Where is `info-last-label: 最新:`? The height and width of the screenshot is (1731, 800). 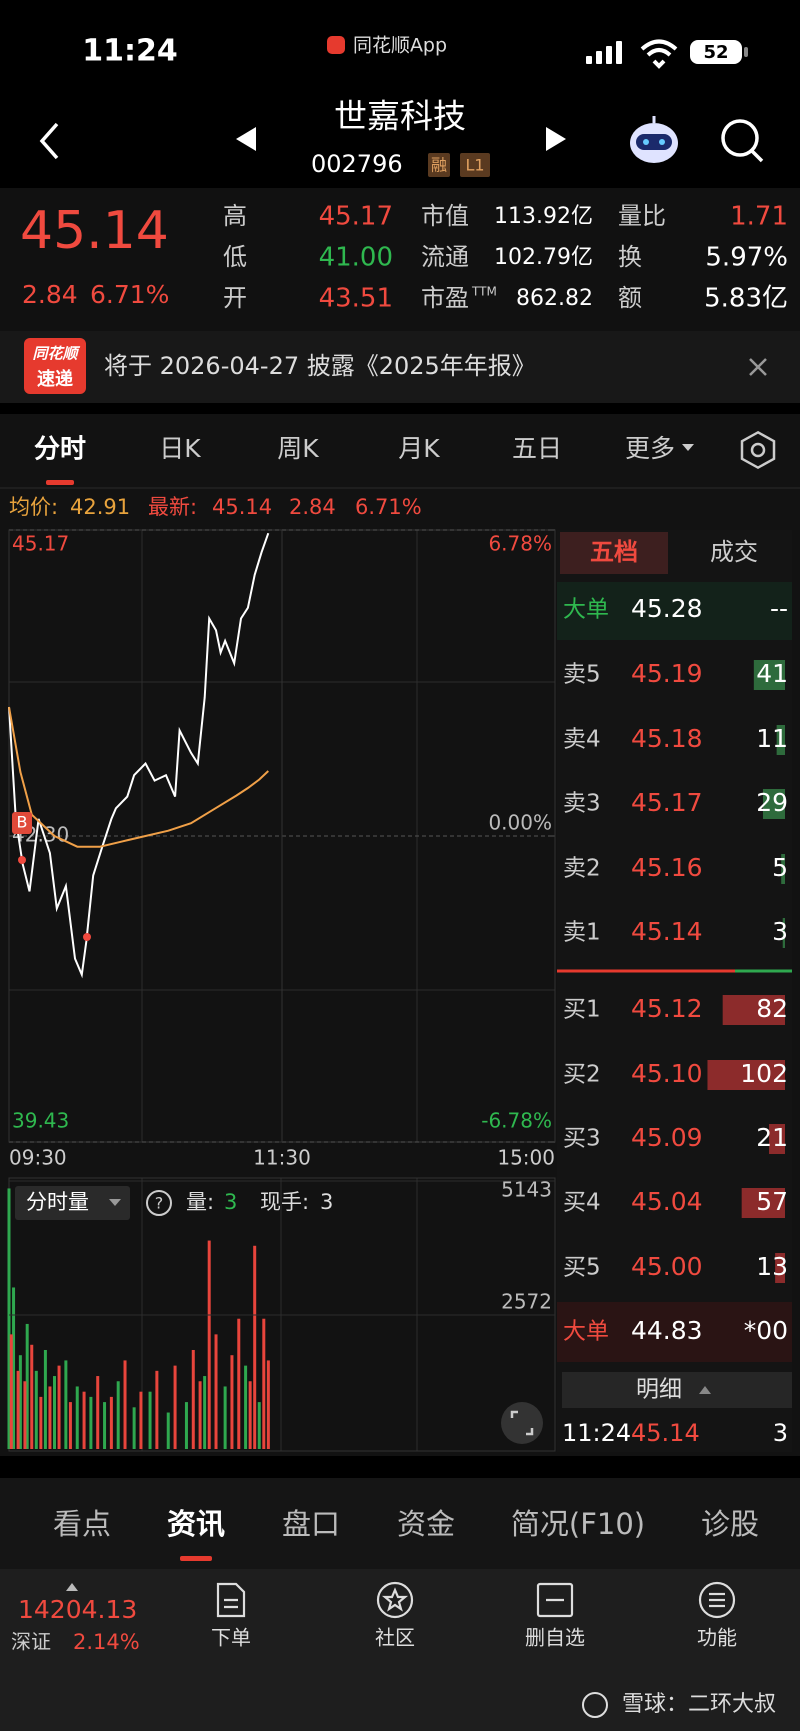 info-last-label: 最新: is located at coordinates (172, 507).